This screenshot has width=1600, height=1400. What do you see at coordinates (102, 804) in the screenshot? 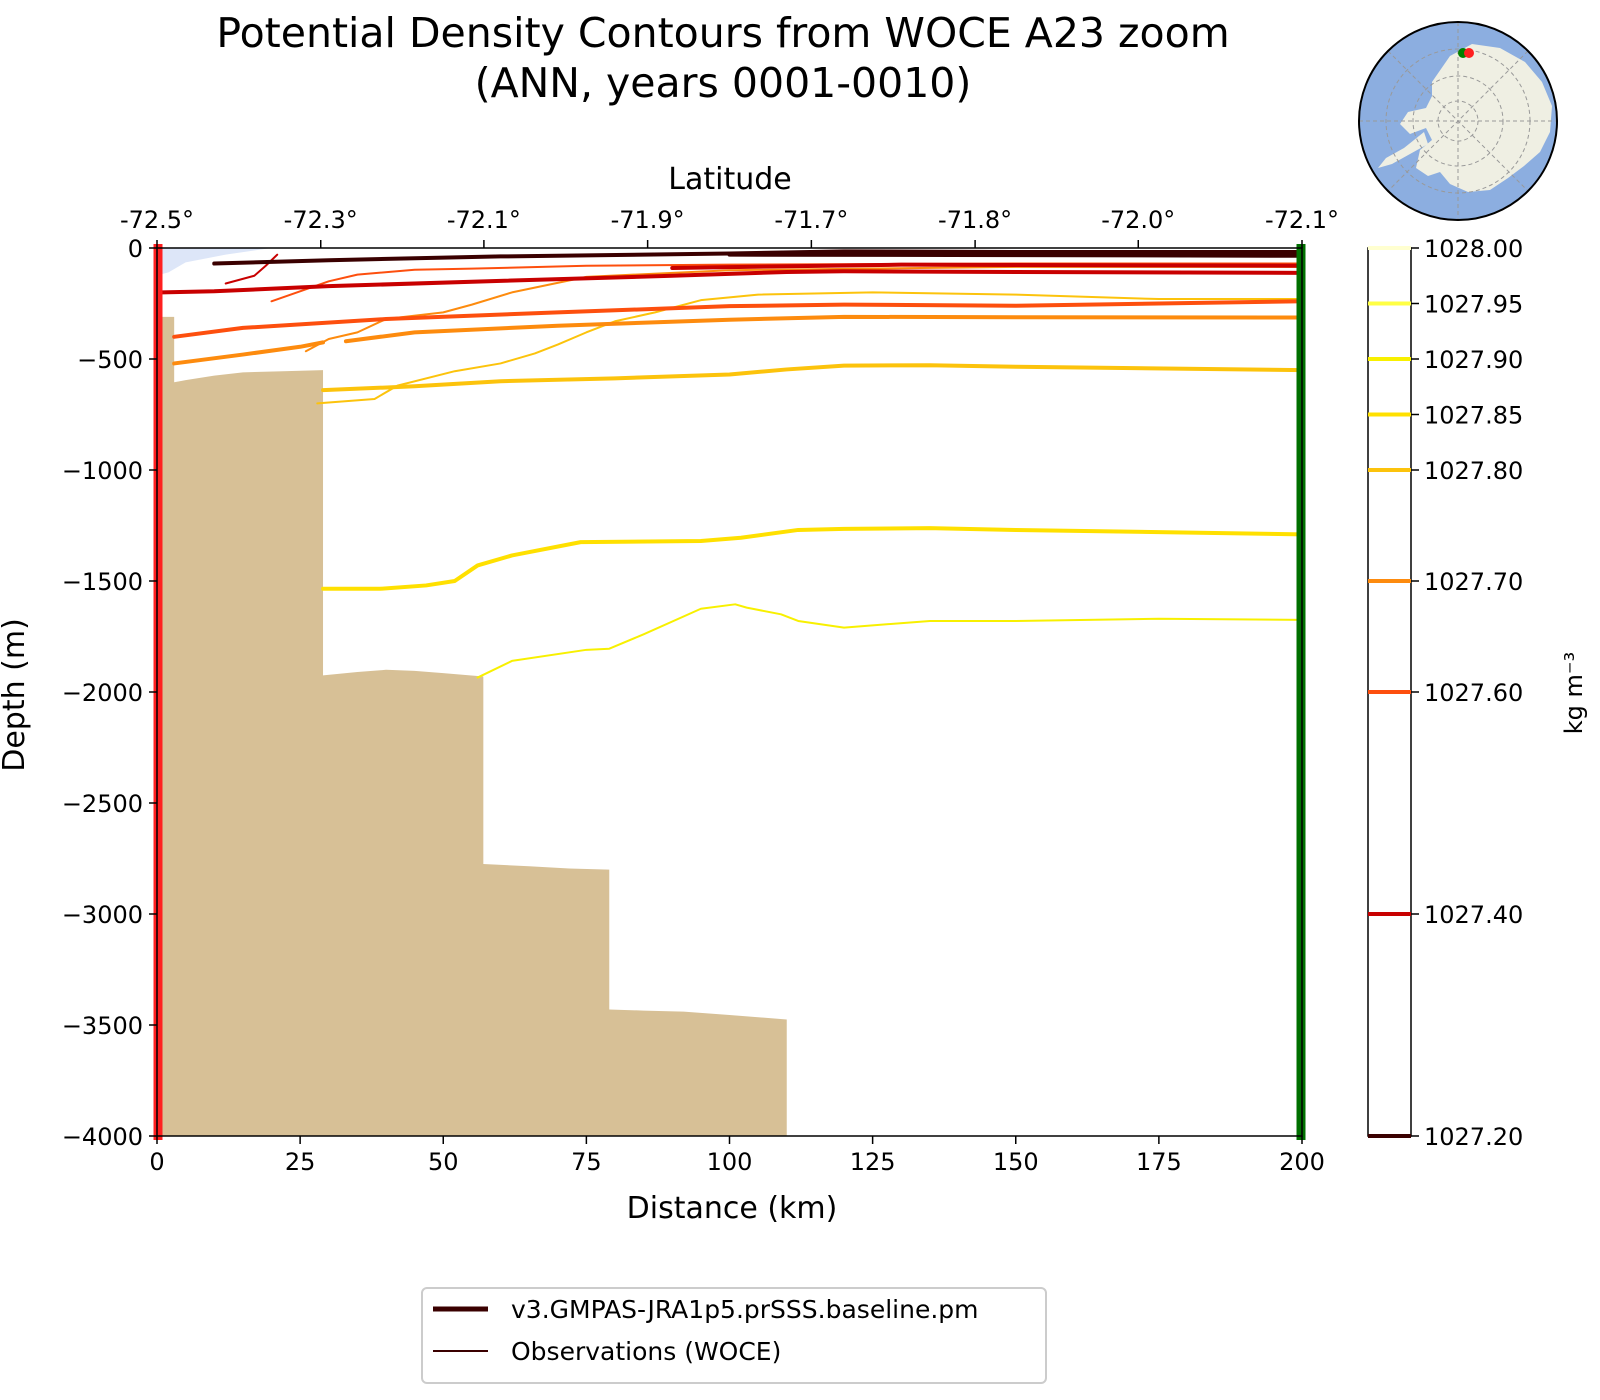
I see `y-tick-label: −2500` at bounding box center [102, 804].